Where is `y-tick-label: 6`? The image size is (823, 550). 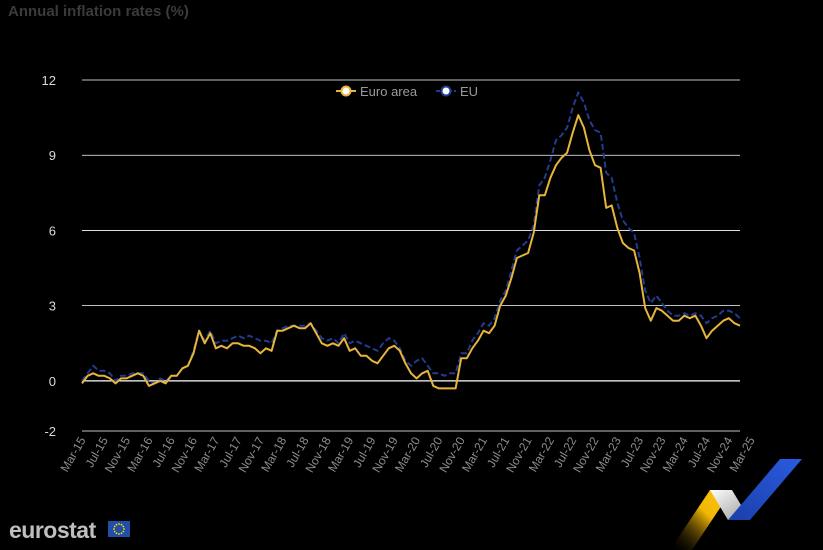 y-tick-label: 6 is located at coordinates (52, 230).